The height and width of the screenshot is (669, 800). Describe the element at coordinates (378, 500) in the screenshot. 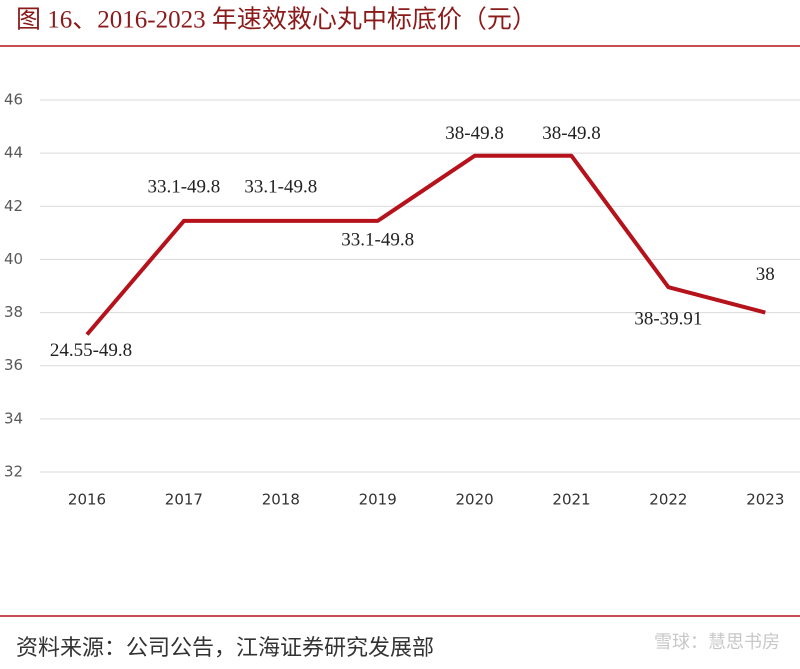

I see `x-tick-label: 2019` at that location.